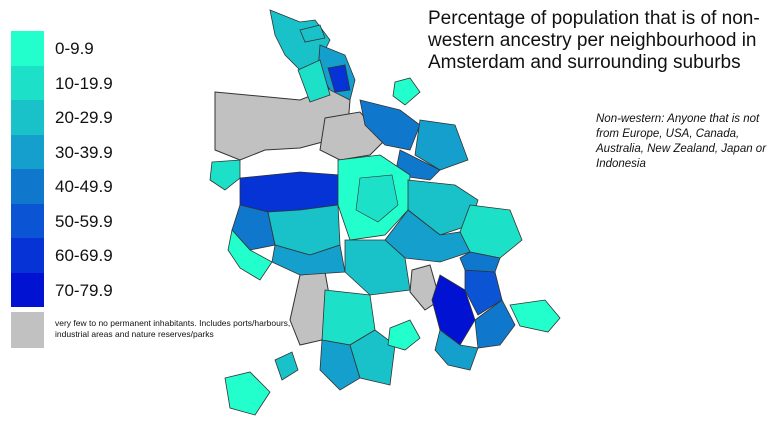  I want to click on legend-item-6: 60-69.9, so click(161, 255).